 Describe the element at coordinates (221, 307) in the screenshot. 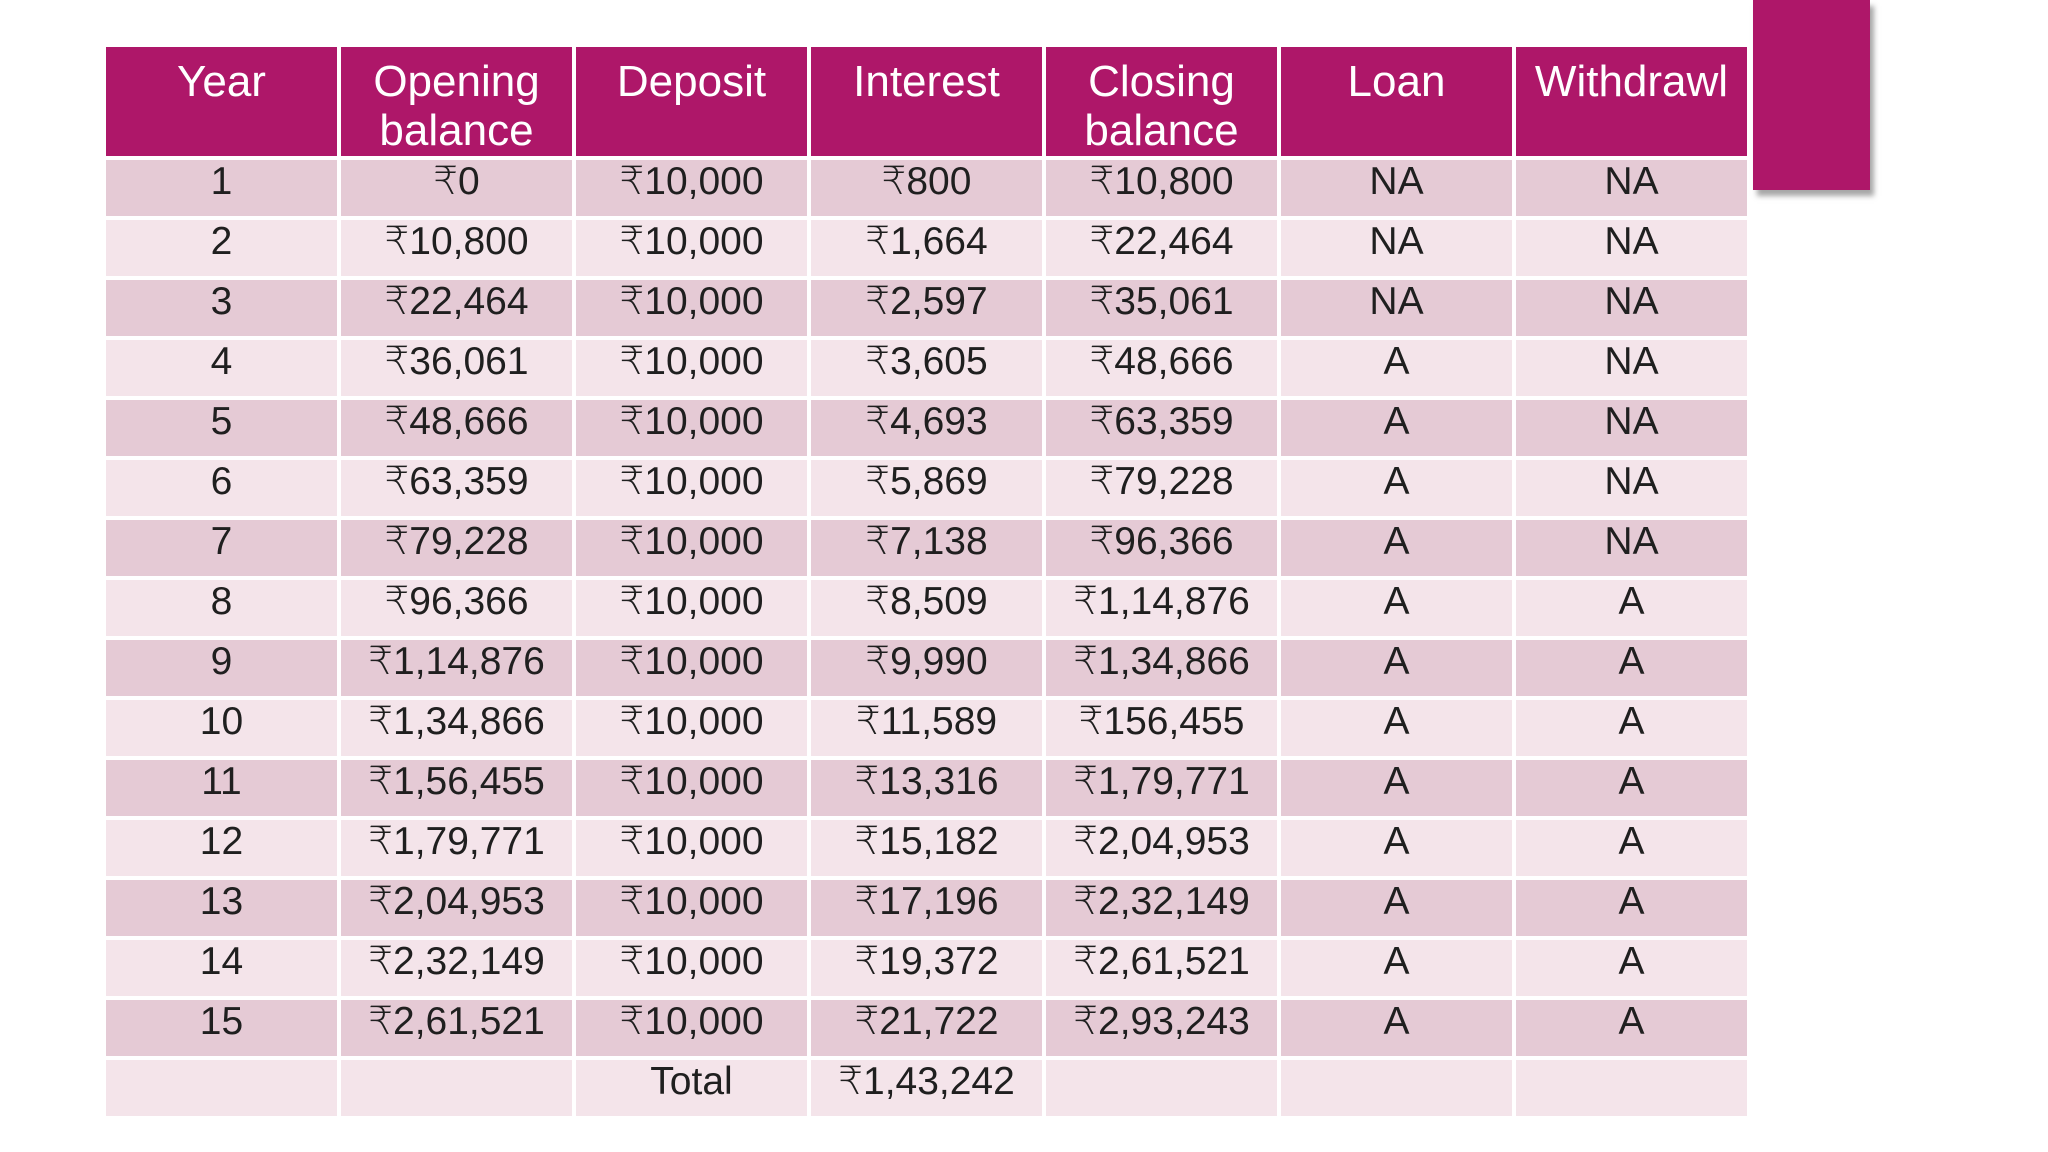

I see `cell-year: 3` at that location.